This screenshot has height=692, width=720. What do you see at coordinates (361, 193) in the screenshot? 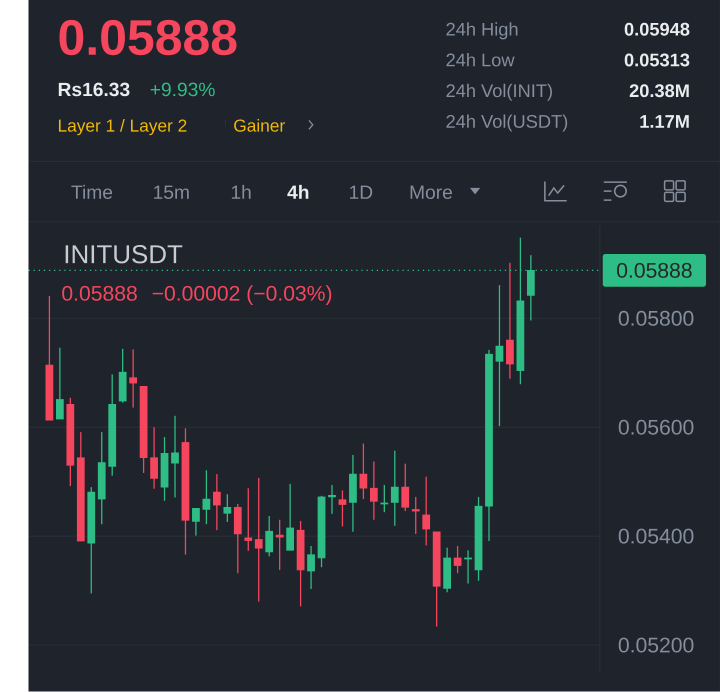
I see `text: 1D` at bounding box center [361, 193].